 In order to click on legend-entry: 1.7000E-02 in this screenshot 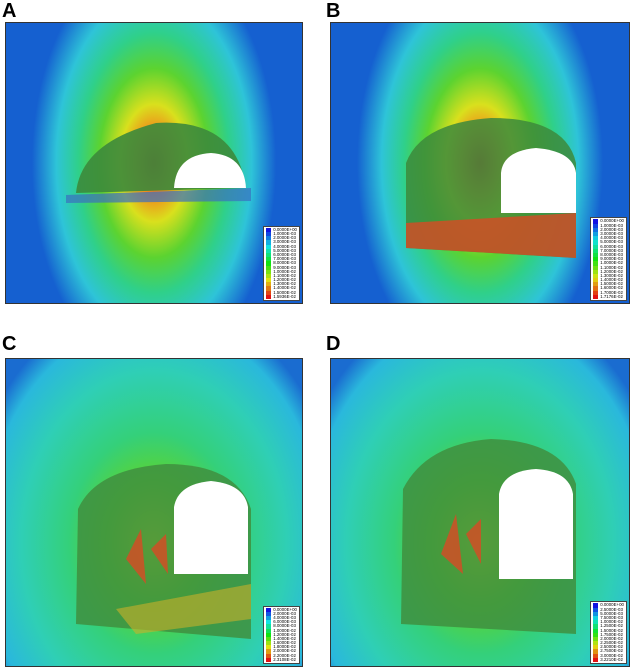, I will do `click(608, 292)`.